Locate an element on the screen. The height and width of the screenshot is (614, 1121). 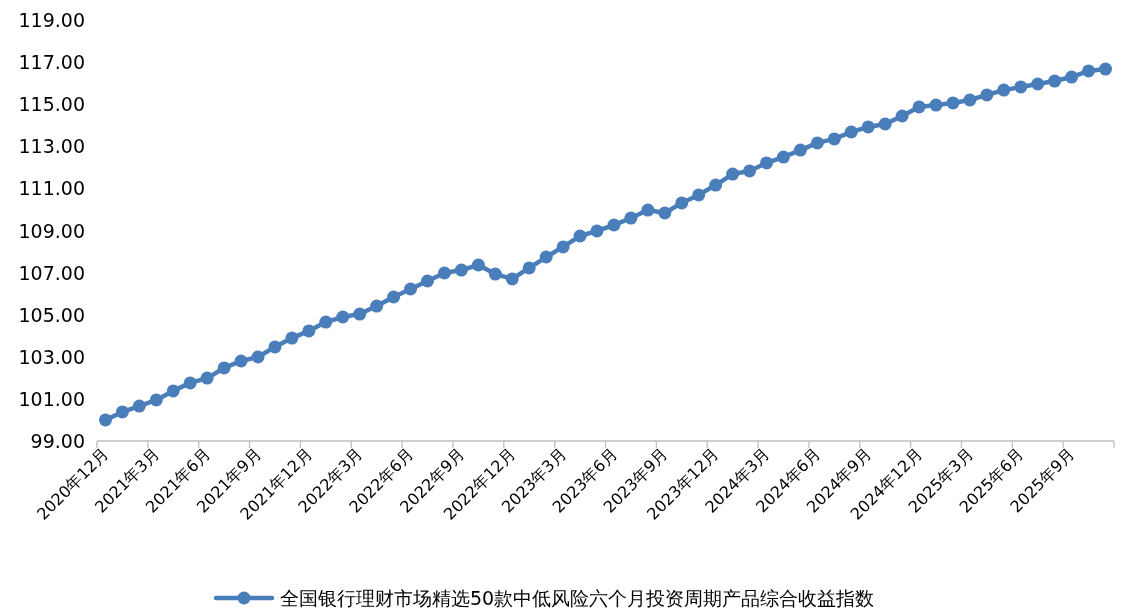
y-tick-label: 101.00 is located at coordinates (51, 398).